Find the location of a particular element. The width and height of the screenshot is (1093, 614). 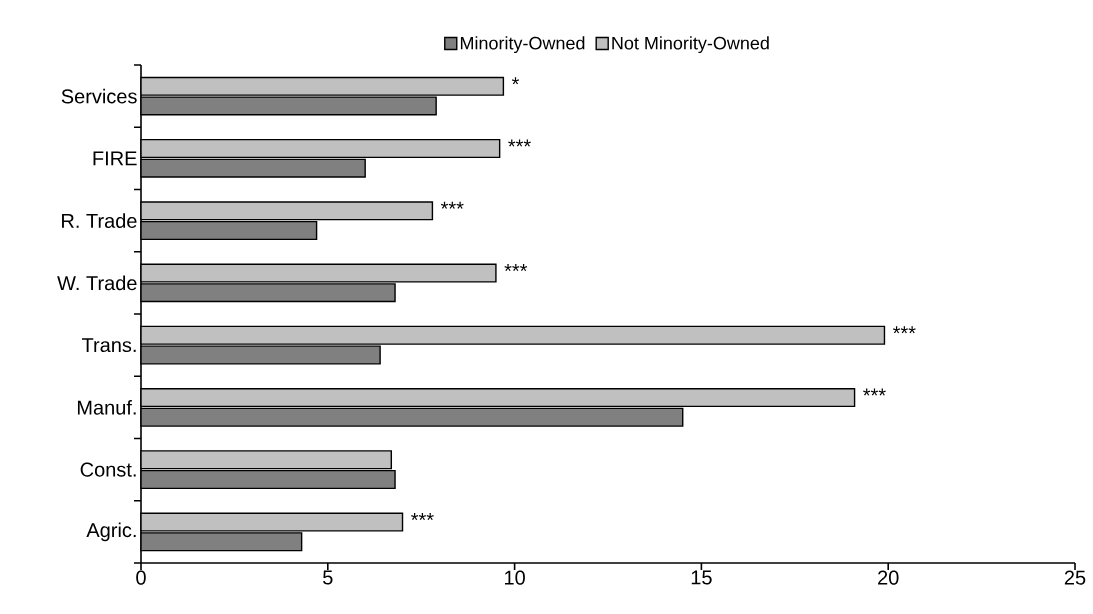

x-tick-label: 0 is located at coordinates (141, 577).